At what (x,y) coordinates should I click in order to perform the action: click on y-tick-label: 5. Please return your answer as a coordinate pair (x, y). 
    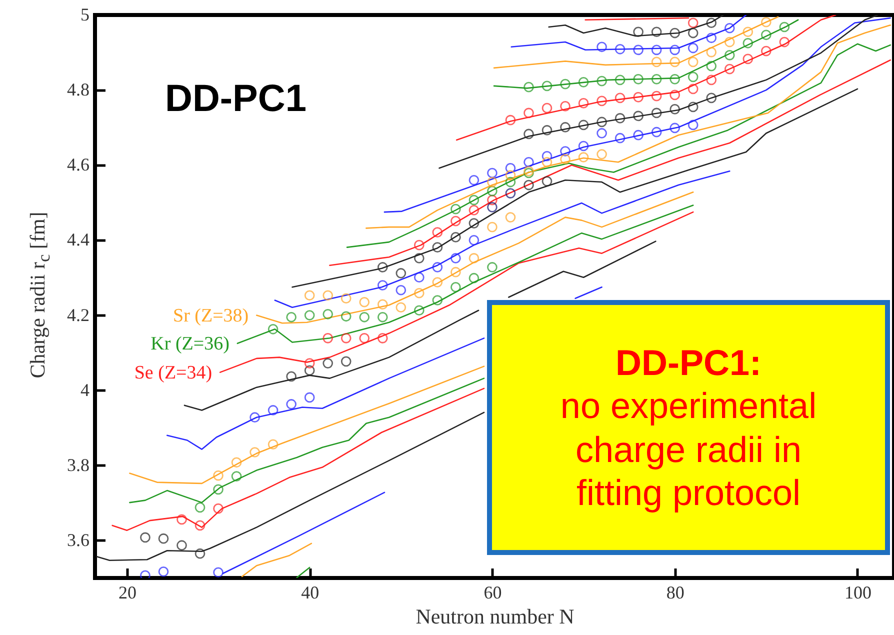
    Looking at the image, I should click on (85, 14).